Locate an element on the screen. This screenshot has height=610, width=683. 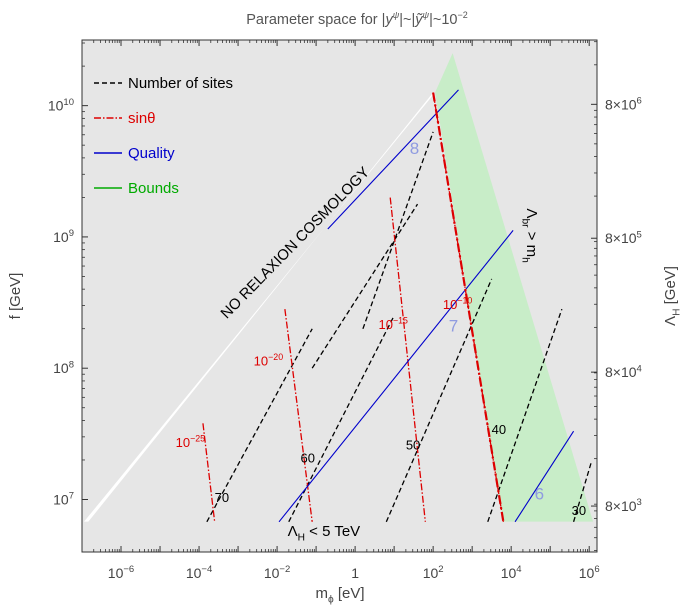
sin-theta-label-3: 10−15 is located at coordinates (394, 323).